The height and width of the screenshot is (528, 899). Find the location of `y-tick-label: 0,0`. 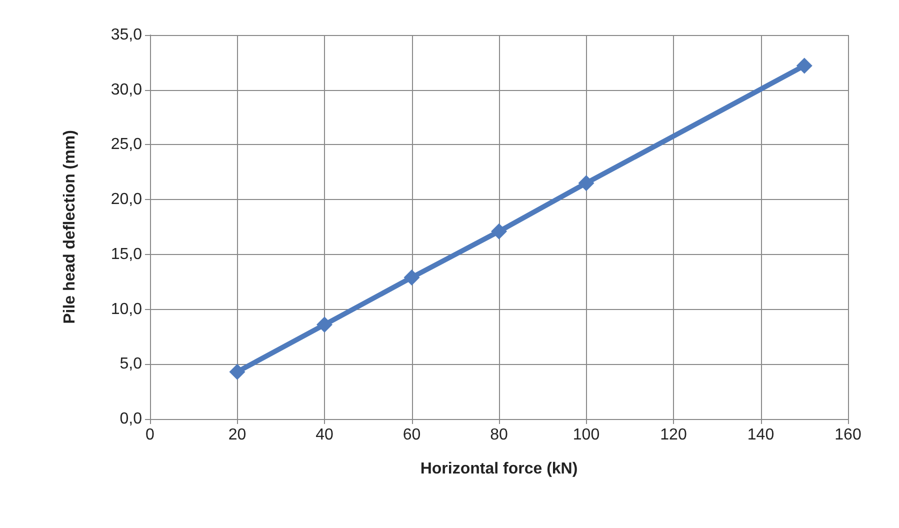

y-tick-label: 0,0 is located at coordinates (131, 419).